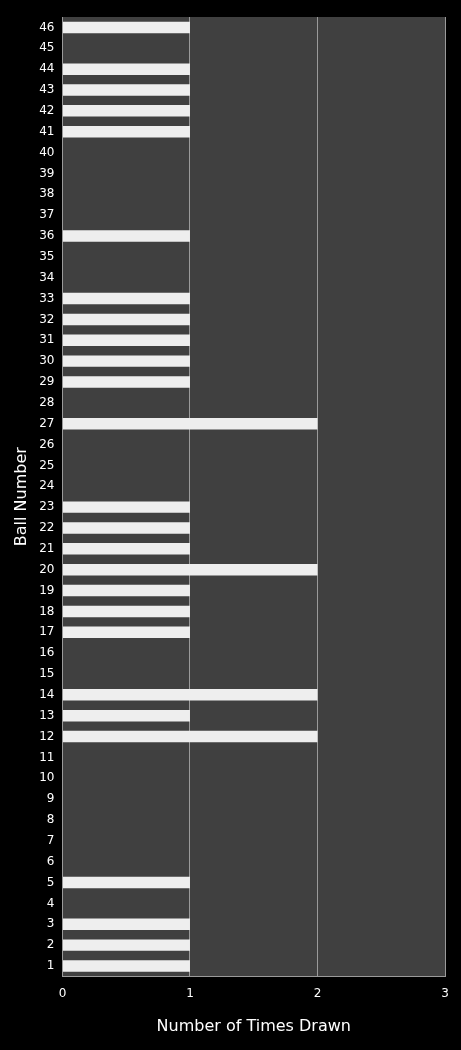 Image resolution: width=461 pixels, height=1050 pixels. I want to click on y-tick-label: 11, so click(47, 756).